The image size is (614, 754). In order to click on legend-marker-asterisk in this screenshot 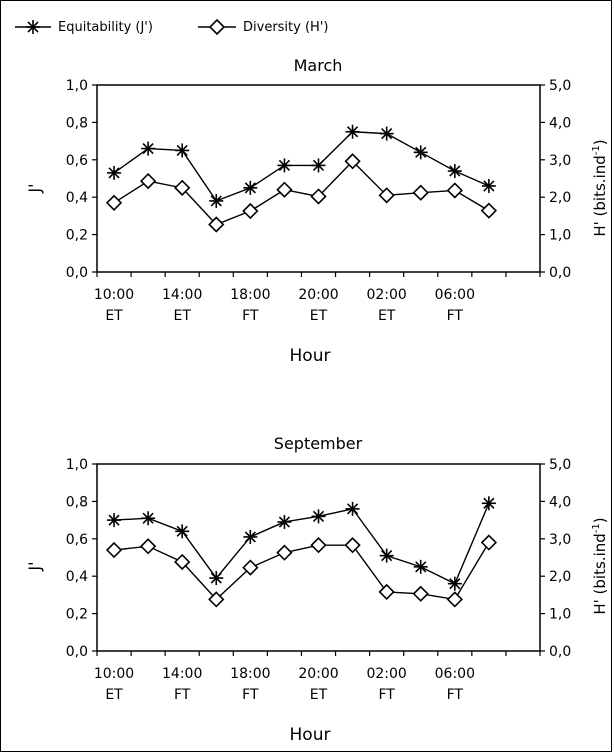, I will do `click(33, 27)`.